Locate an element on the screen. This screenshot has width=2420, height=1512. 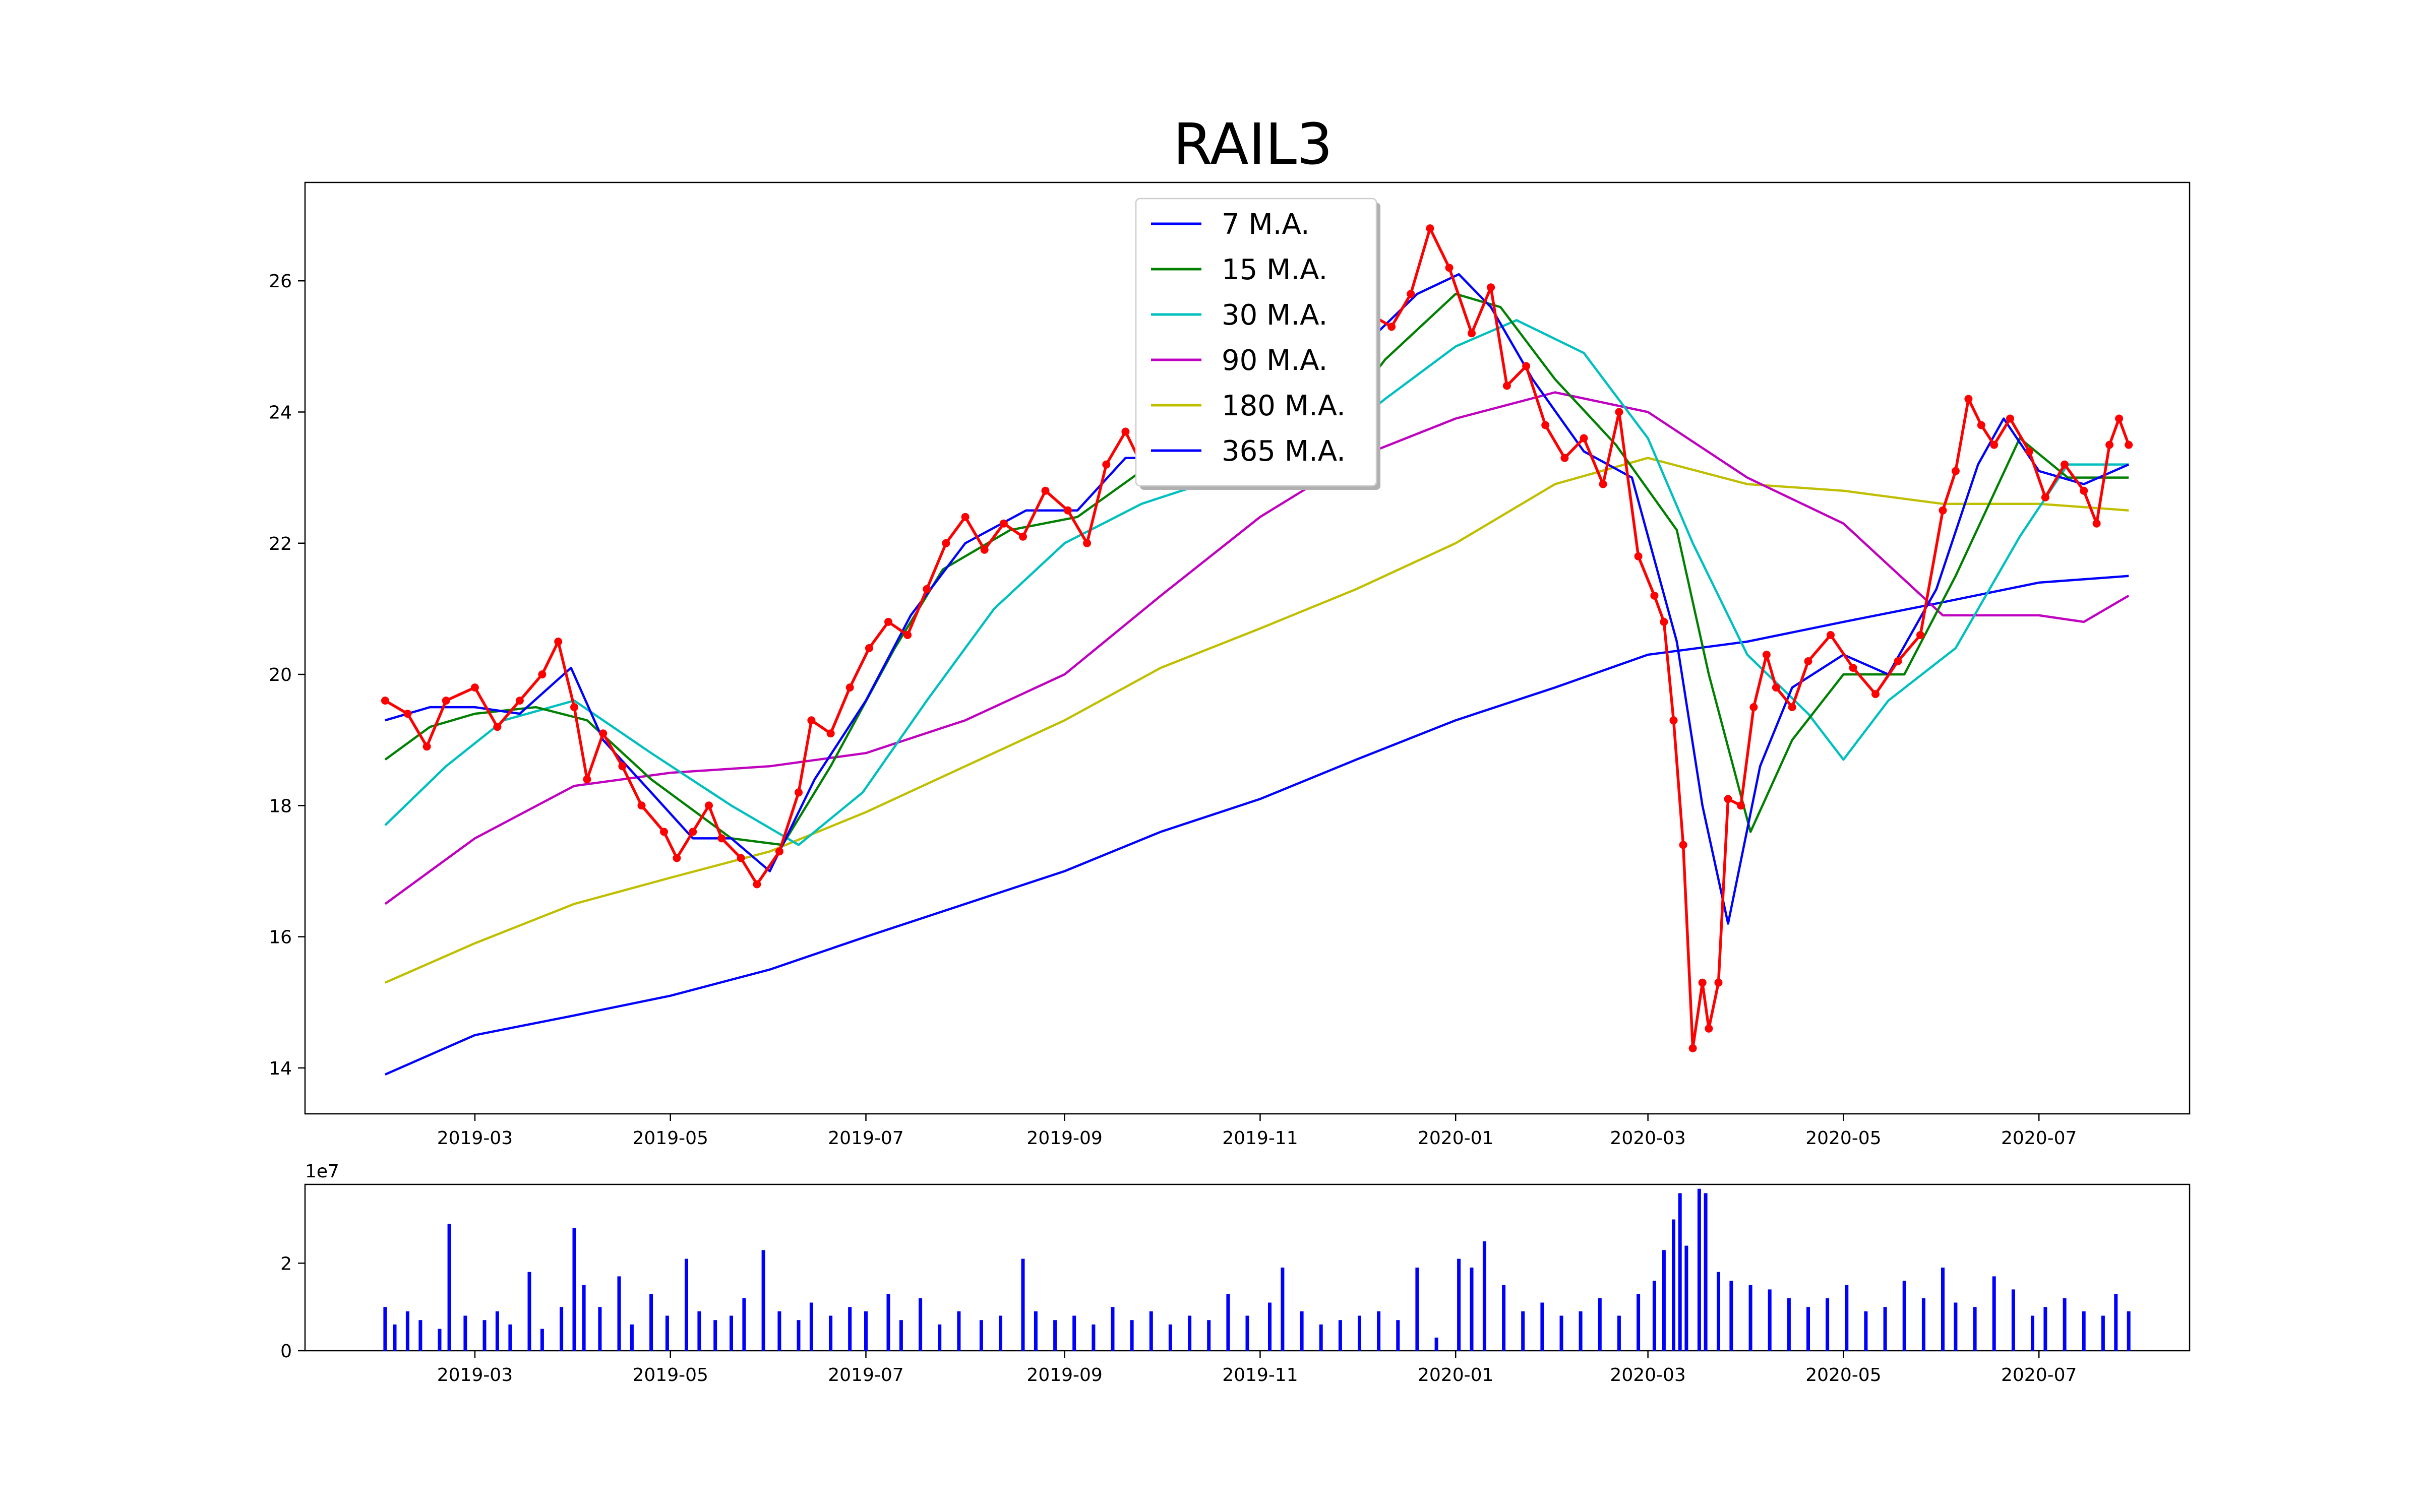
x-tick-label: 2020-07 is located at coordinates (2039, 1138).